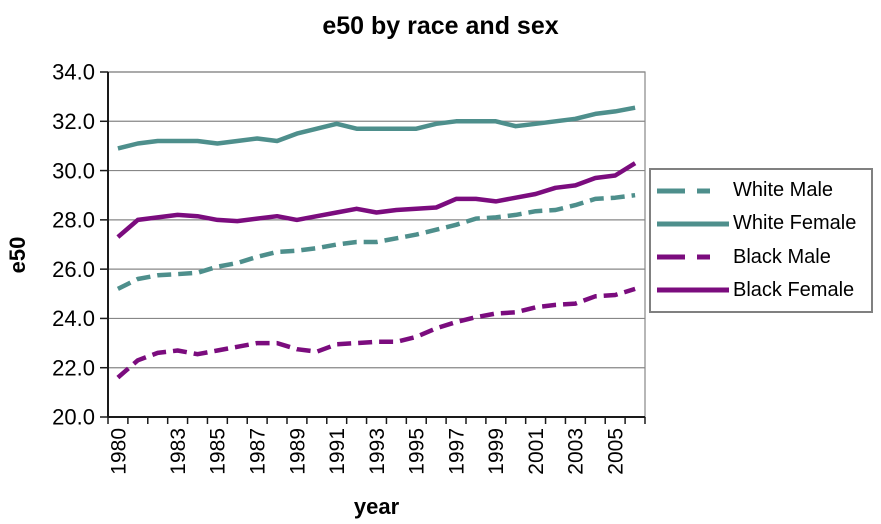  I want to click on x-tick-label: 1985, so click(218, 451).